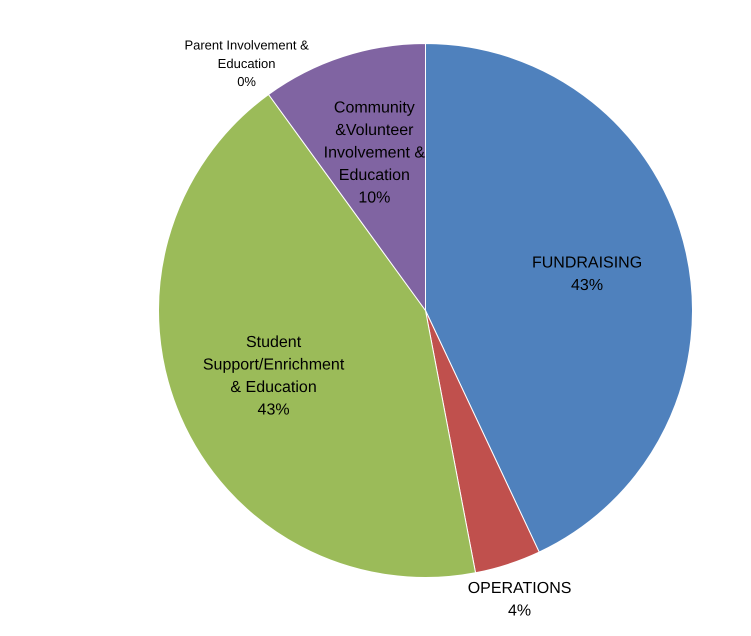 The image size is (751, 636). I want to click on slice-label: Student Support/Enrichment & Education, so click(273, 365).